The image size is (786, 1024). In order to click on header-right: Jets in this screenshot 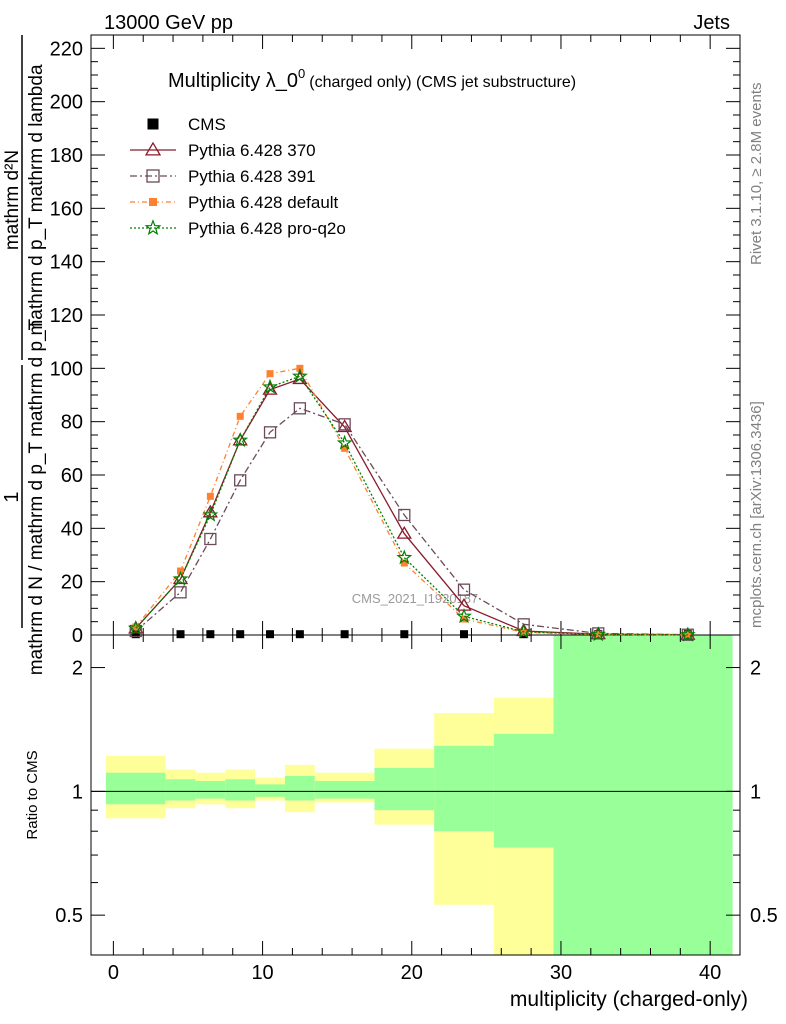, I will do `click(711, 23)`.